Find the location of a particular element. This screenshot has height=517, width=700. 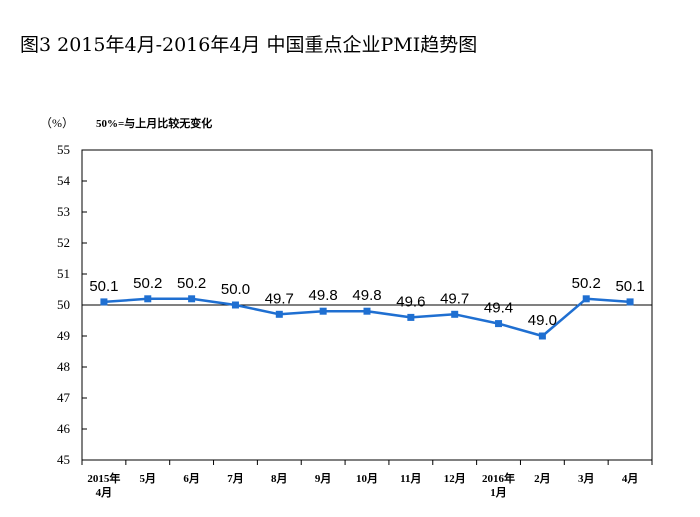

y-tick-label: 48 is located at coordinates (63, 366).